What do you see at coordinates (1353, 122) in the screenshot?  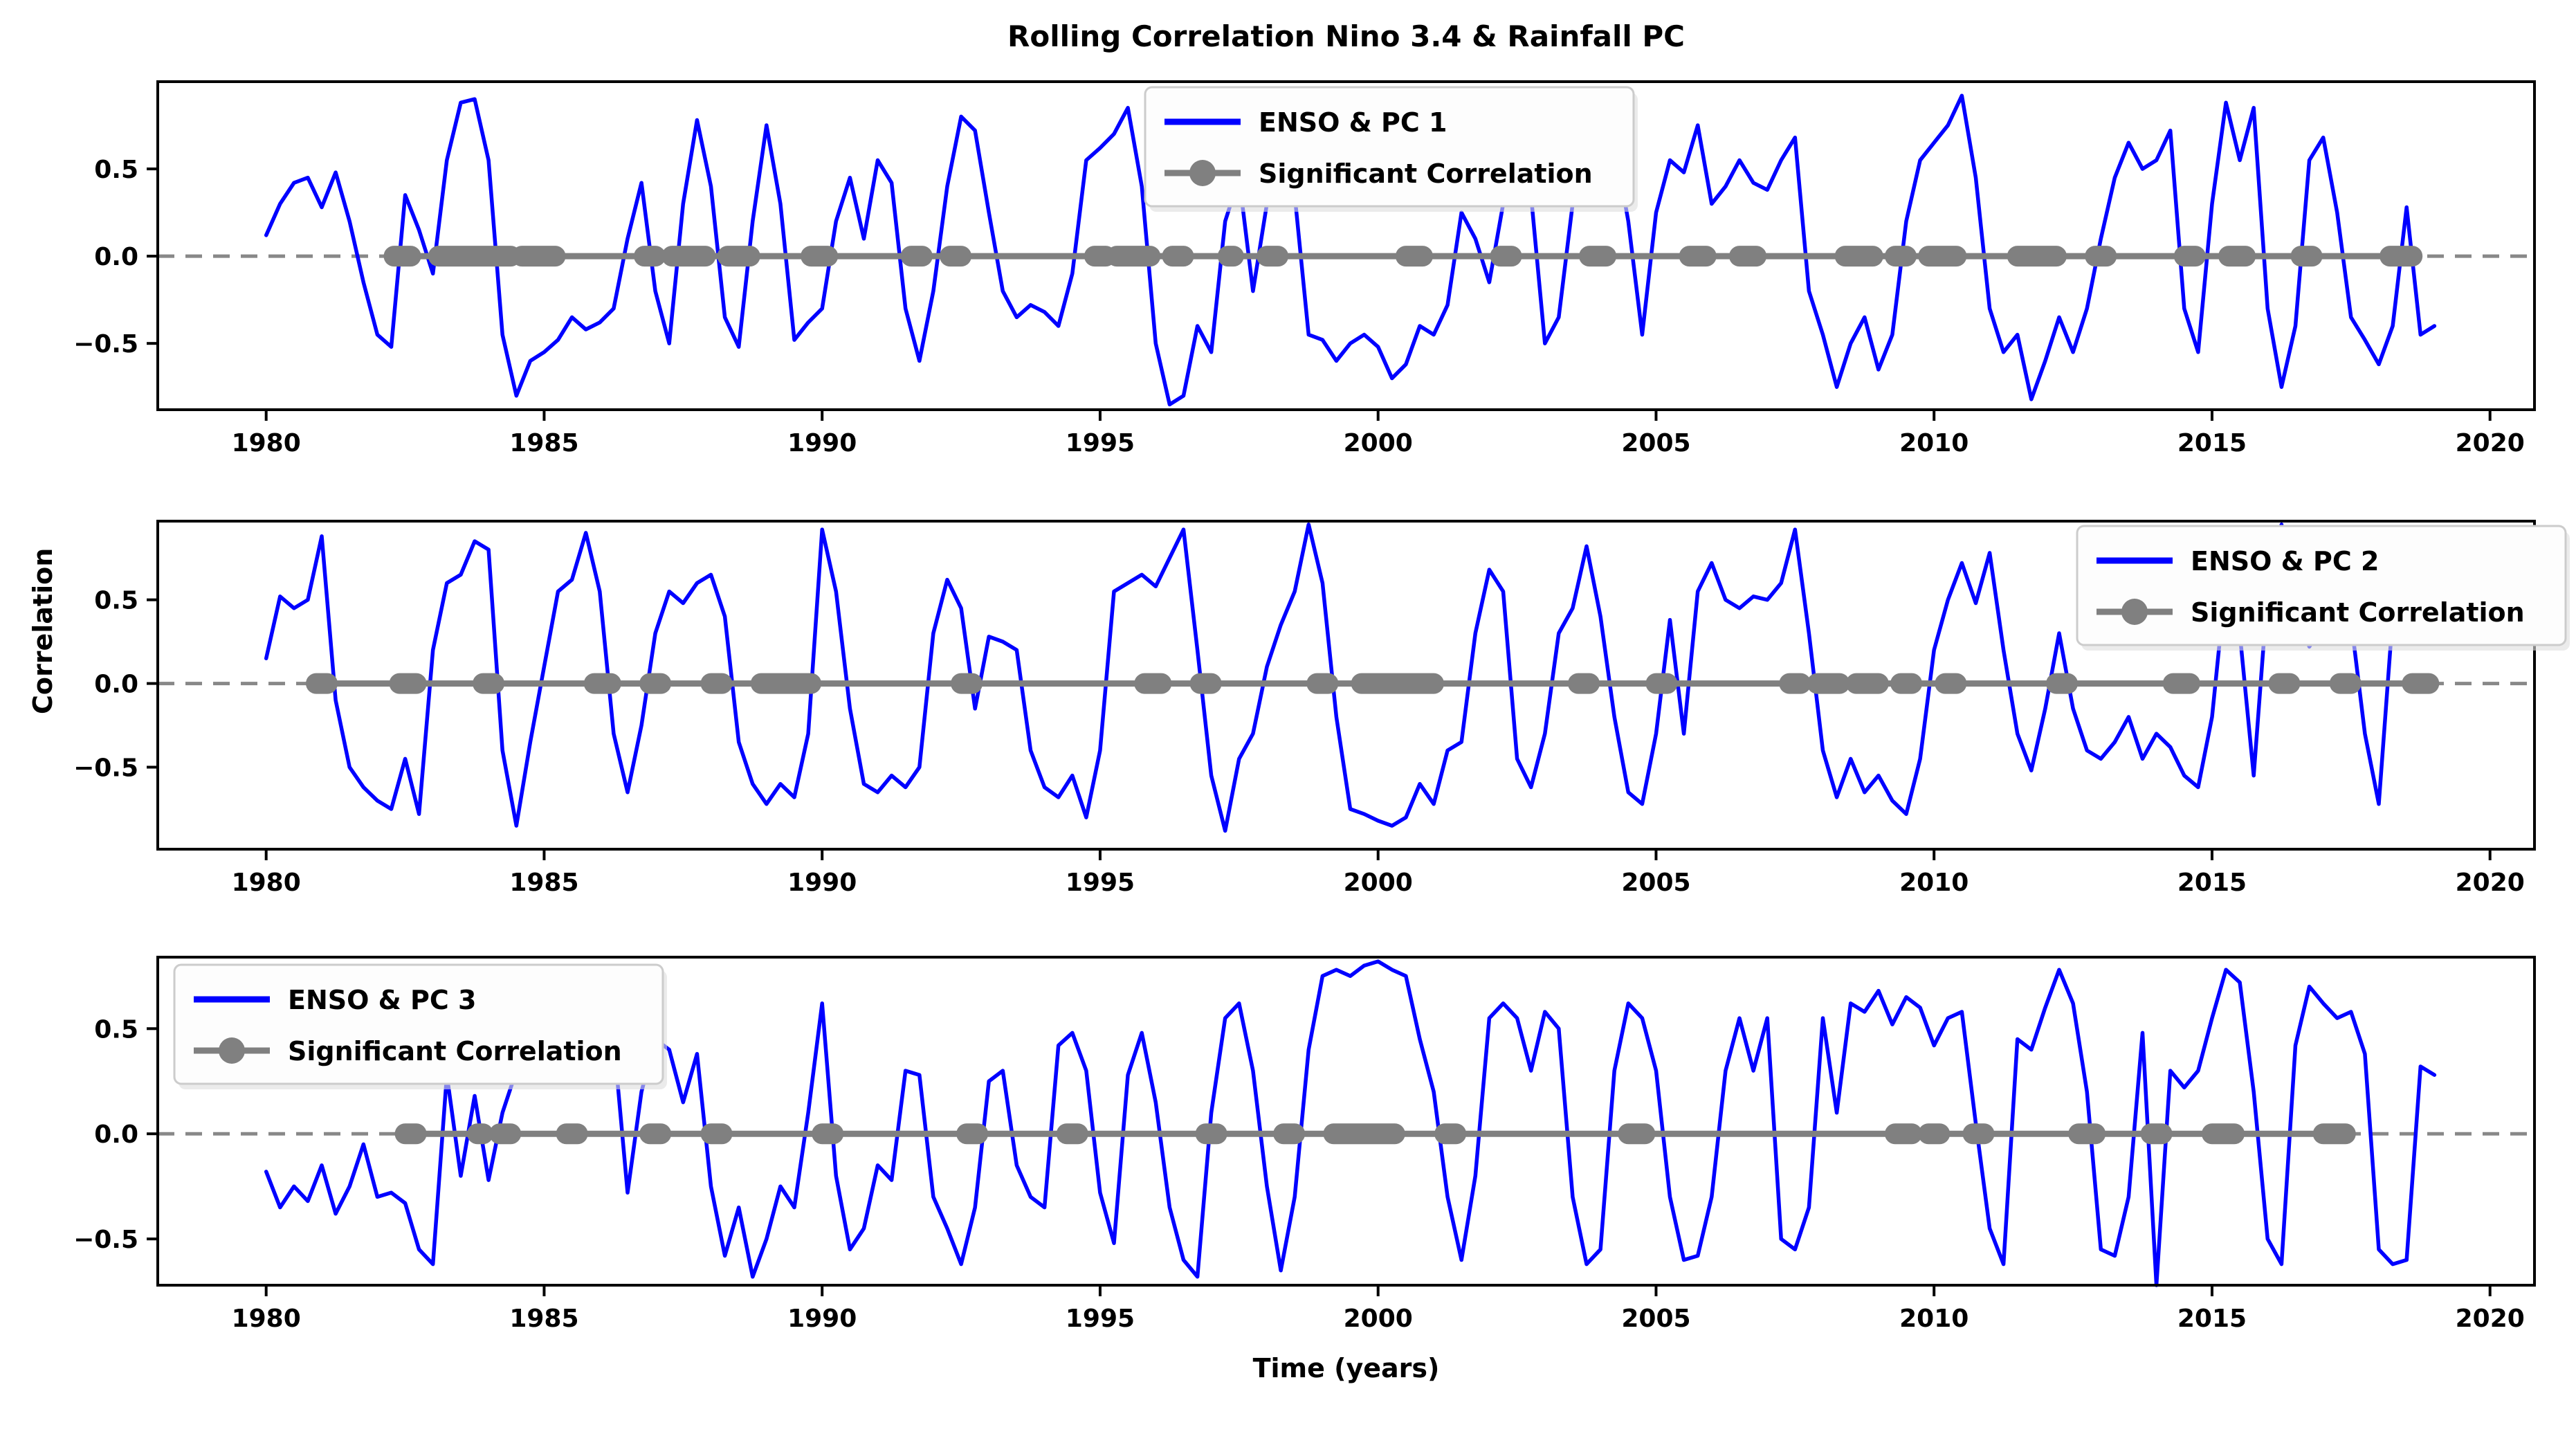 I see `legend-label-enso-pc: ENSO & PC 1` at bounding box center [1353, 122].